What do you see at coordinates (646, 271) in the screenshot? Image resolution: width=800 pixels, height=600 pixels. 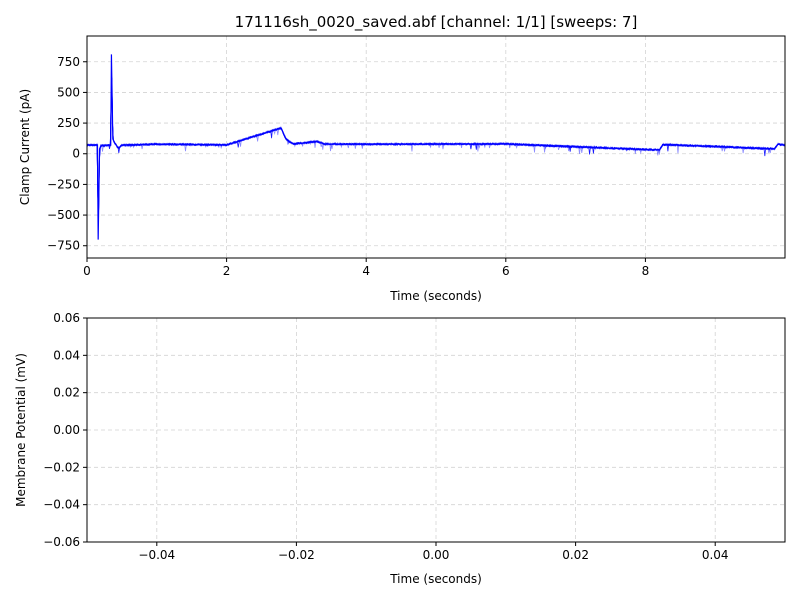 I see `x-tick-label: 8` at bounding box center [646, 271].